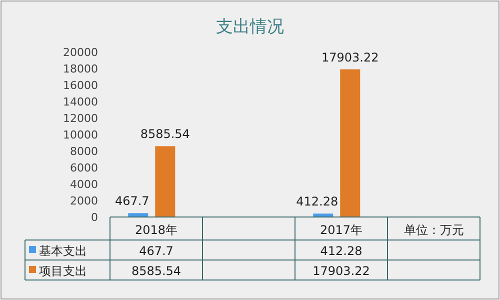 The image size is (500, 300). I want to click on value-label: 17903.22, so click(350, 57).